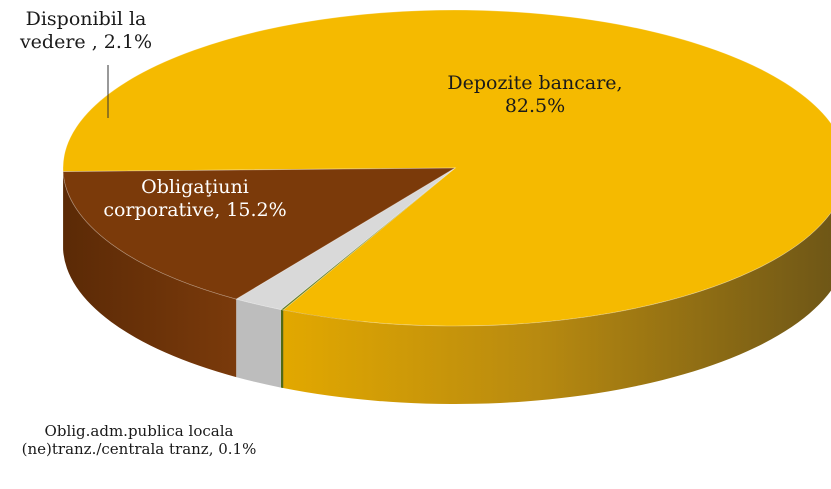  I want to click on pie-side-disponibil-la, so click(258, 343).